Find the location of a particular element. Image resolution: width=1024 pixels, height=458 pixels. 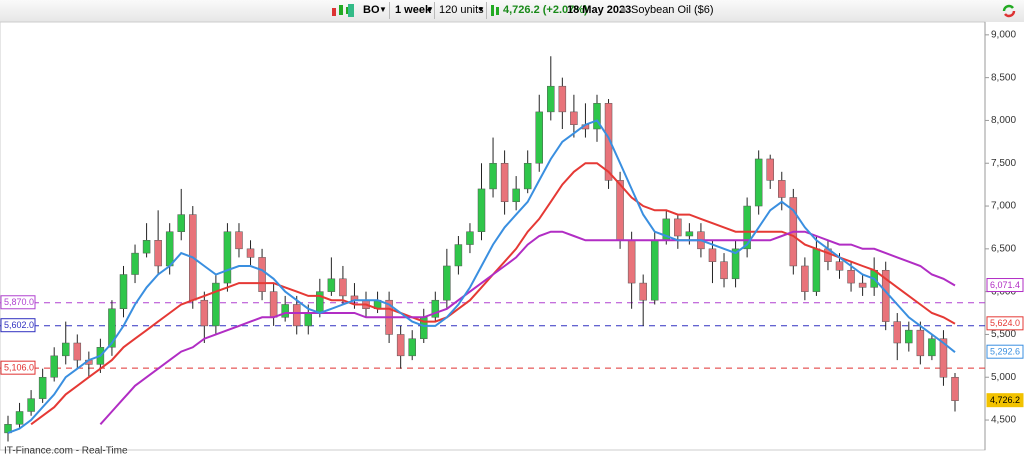

last-value-label: 4,726.2 is located at coordinates (1005, 400).